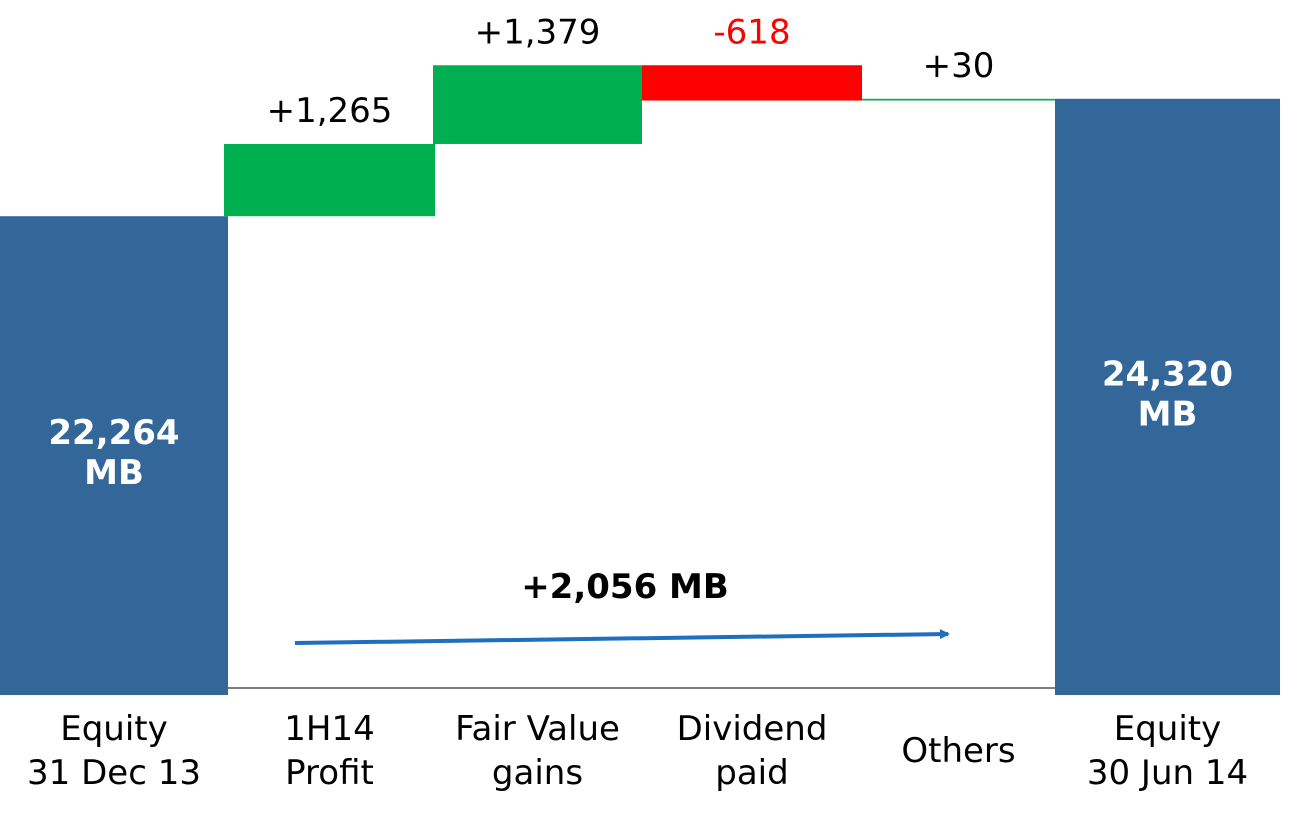 The height and width of the screenshot is (815, 1299). I want to click on x-tick-label: Fair Value gains, so click(537, 751).